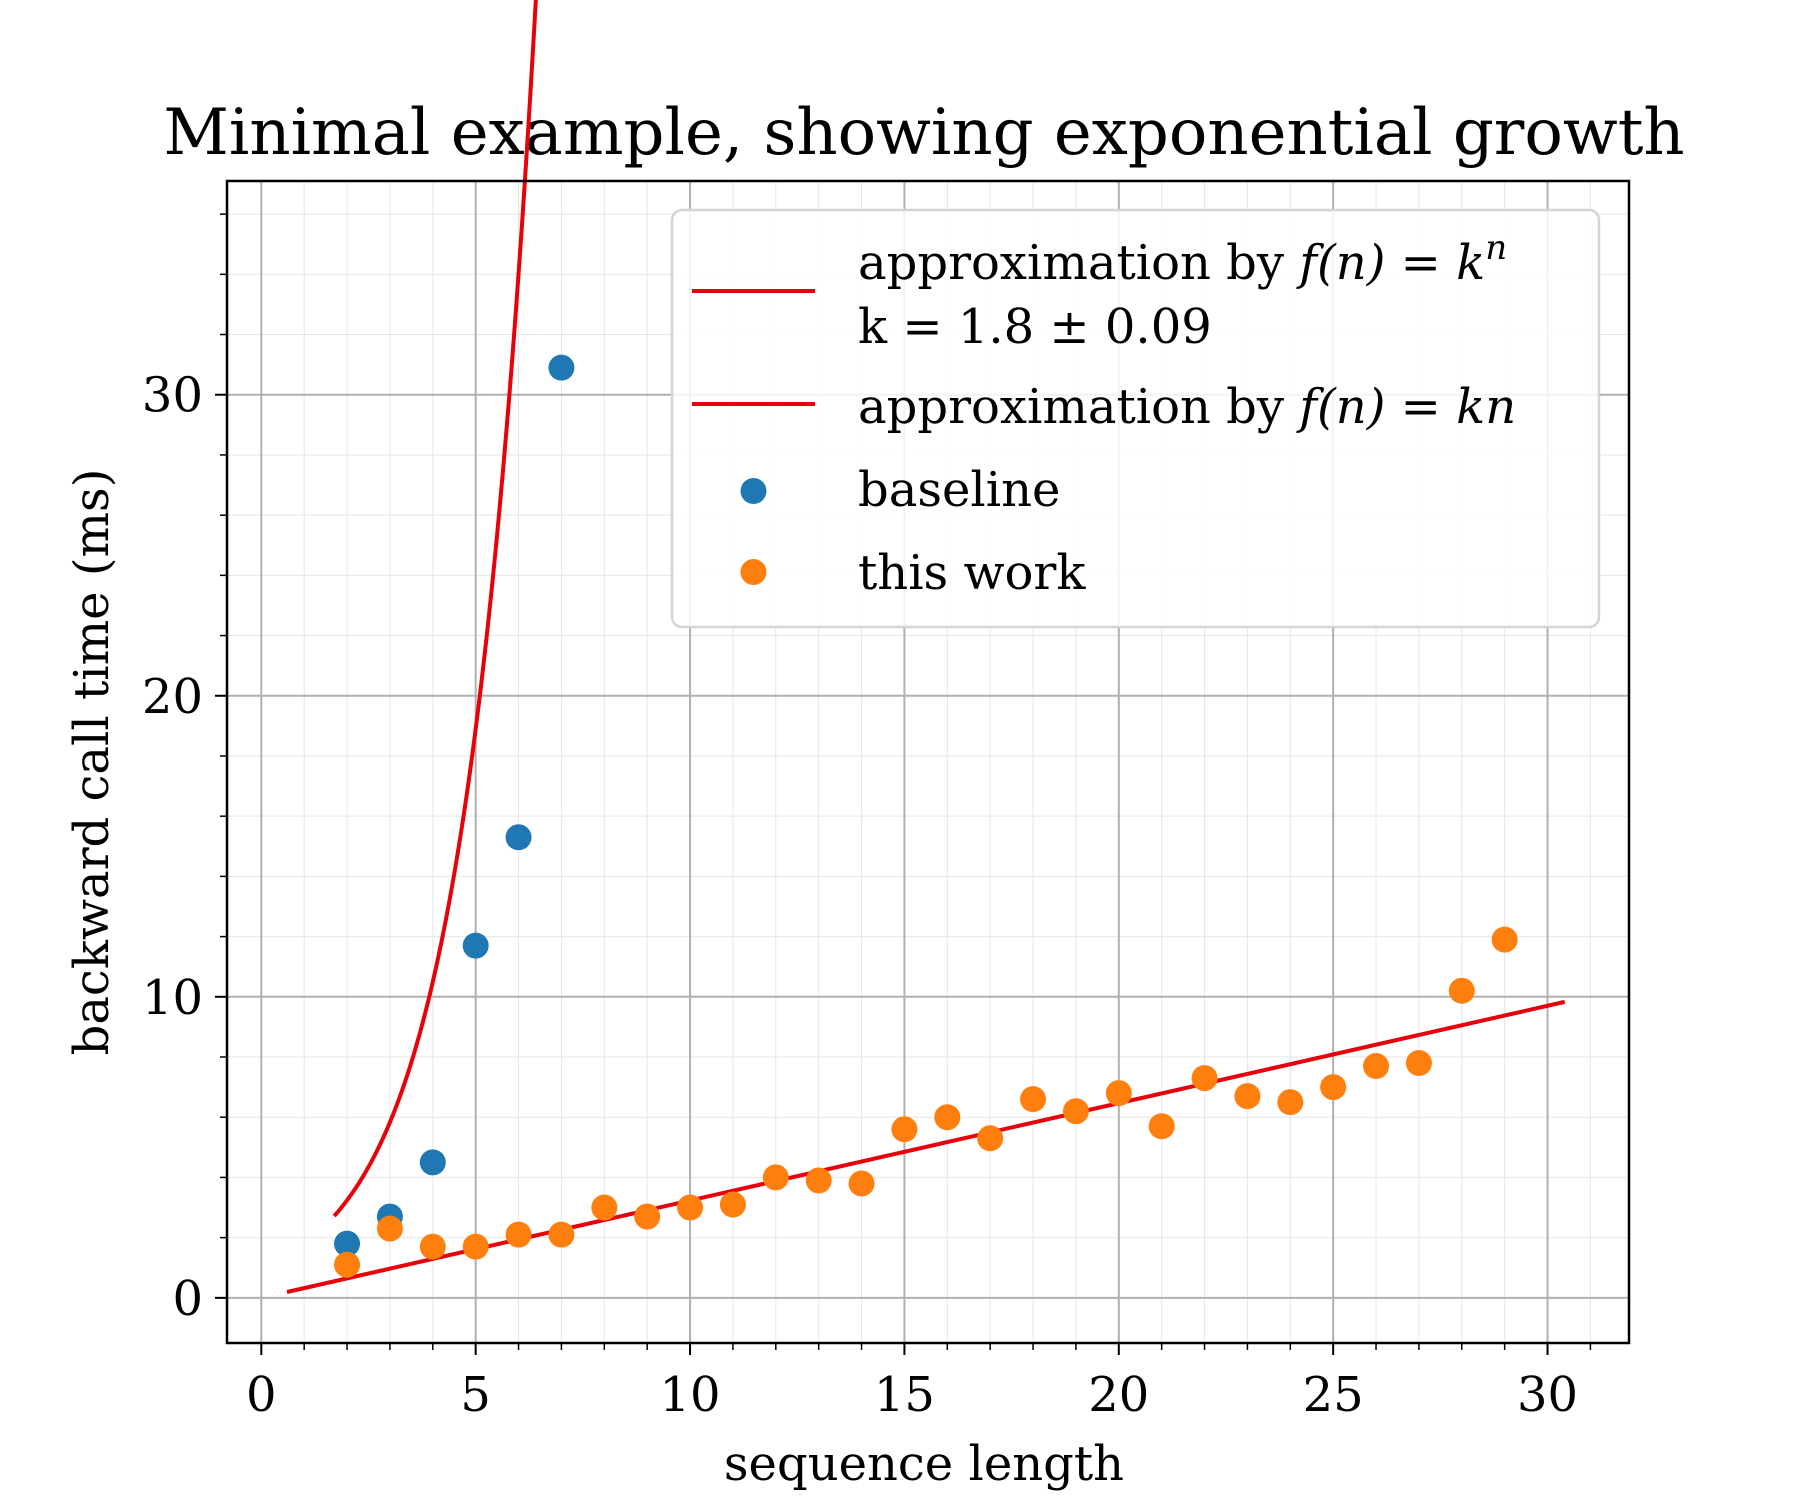  I want to click on legend-label-math: f(n) = k, so click(1390, 263).